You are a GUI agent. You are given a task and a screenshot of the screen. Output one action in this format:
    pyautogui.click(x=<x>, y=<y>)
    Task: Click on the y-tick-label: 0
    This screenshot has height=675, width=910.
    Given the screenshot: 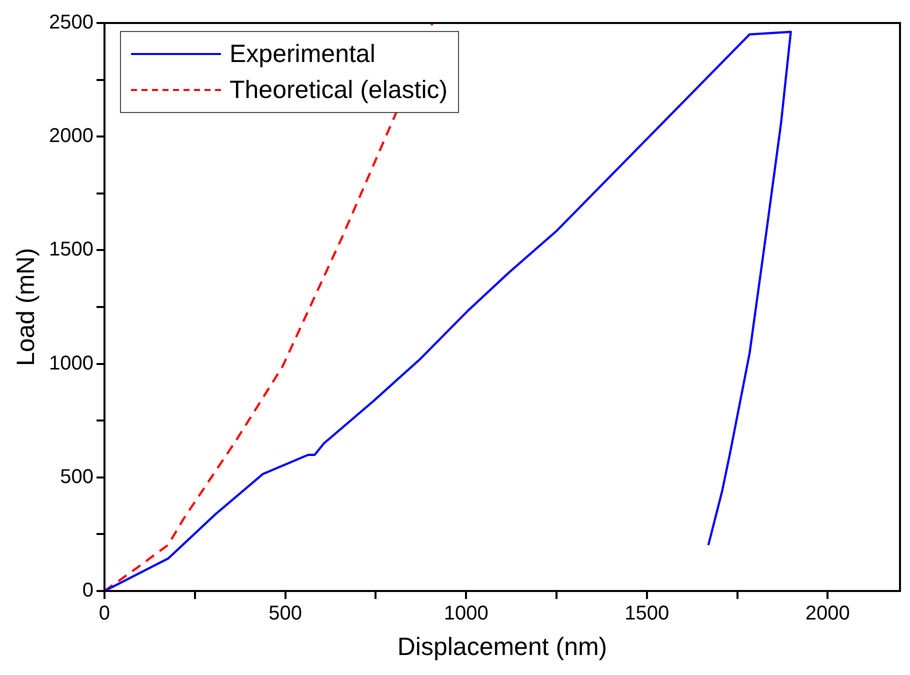 What is the action you would take?
    pyautogui.click(x=88, y=591)
    